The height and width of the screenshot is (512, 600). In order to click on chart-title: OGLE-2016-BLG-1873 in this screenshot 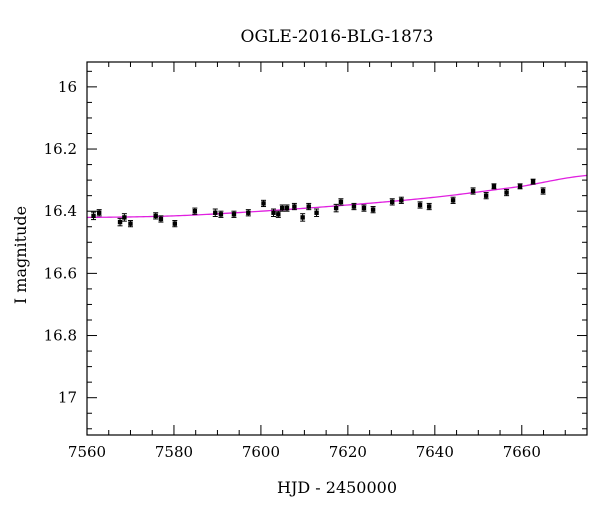, I will do `click(337, 37)`.